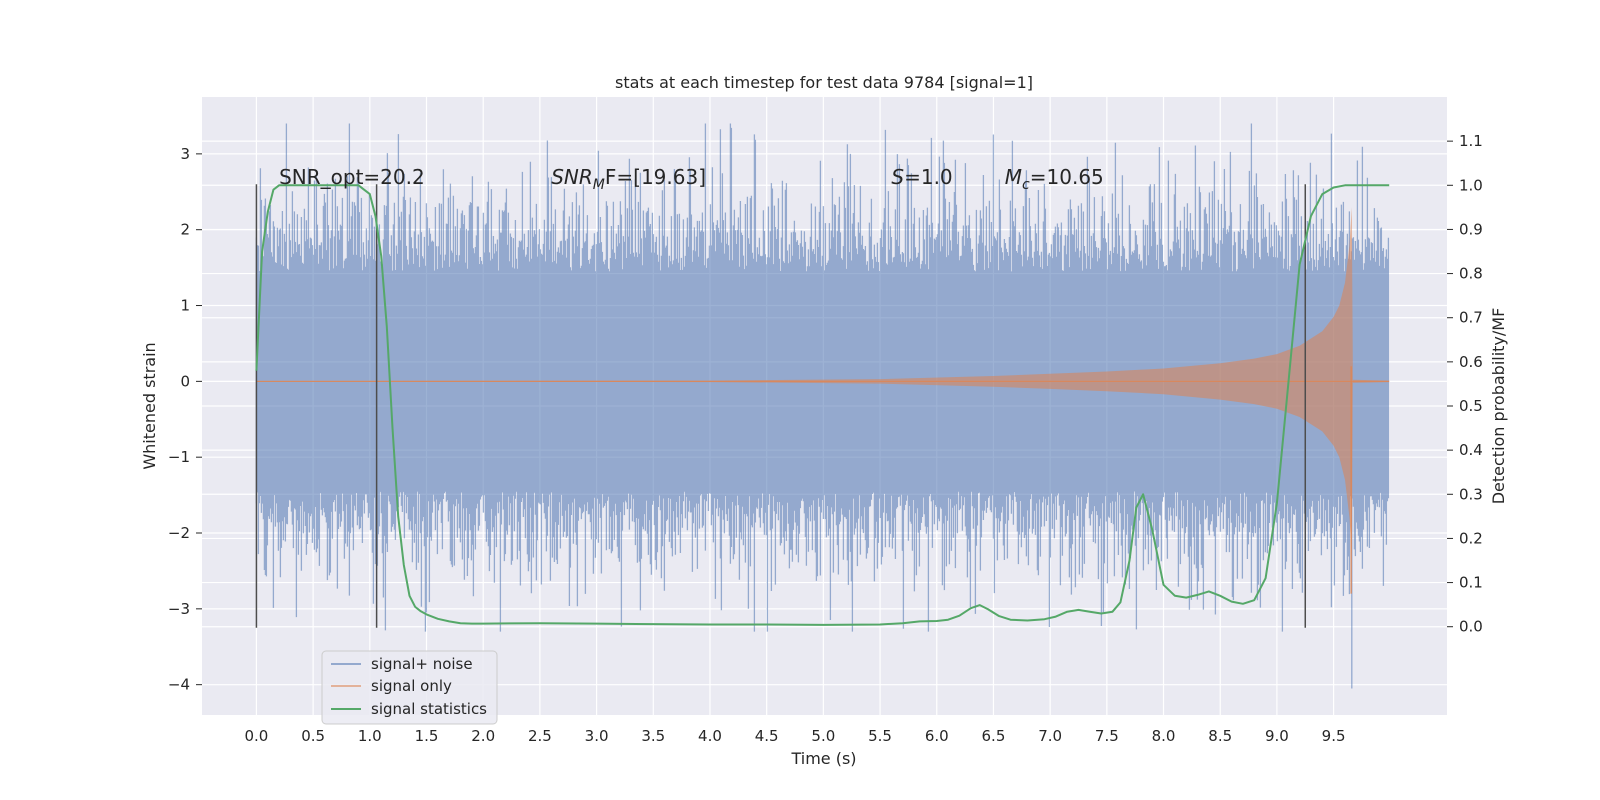 The height and width of the screenshot is (800, 1600). What do you see at coordinates (937, 736) in the screenshot?
I see `x-tick-label: 6.0` at bounding box center [937, 736].